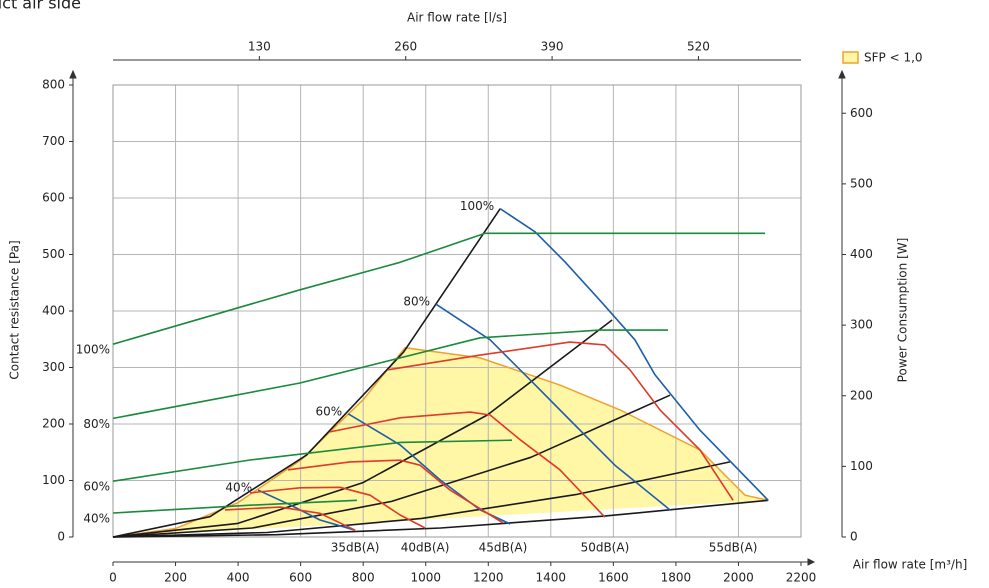 Image resolution: width=989 pixels, height=588 pixels. Describe the element at coordinates (676, 578) in the screenshot. I see `x-tick-label: 1800` at that location.